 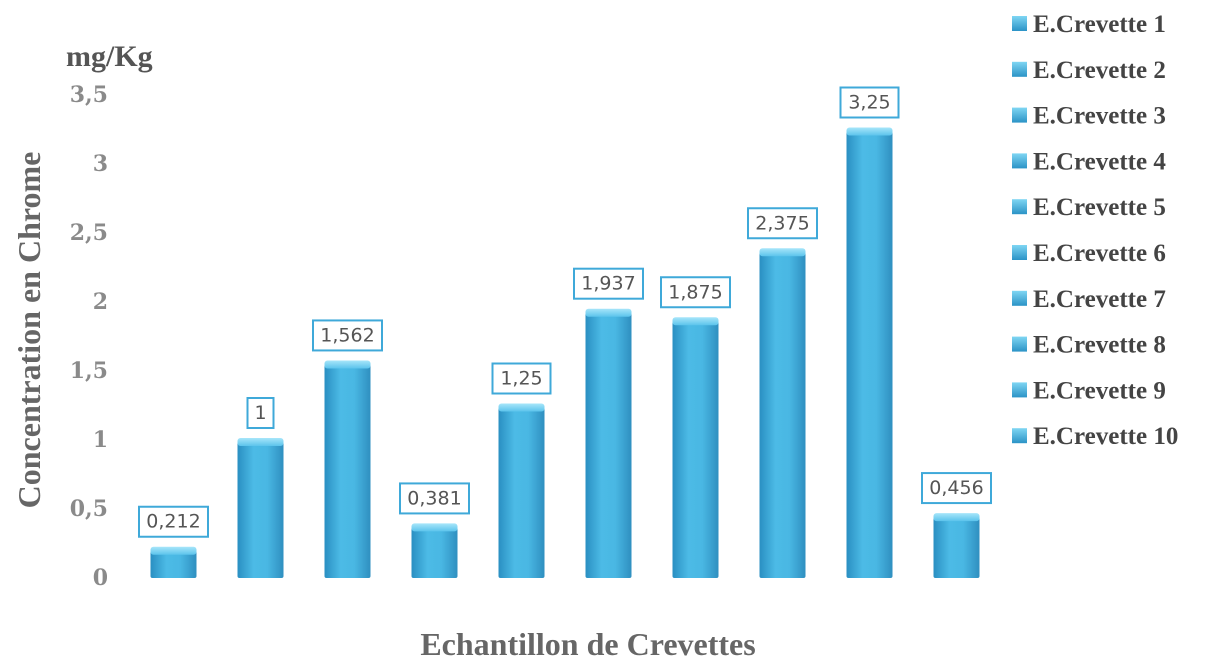 I want to click on data-label: 1, so click(x=260, y=413).